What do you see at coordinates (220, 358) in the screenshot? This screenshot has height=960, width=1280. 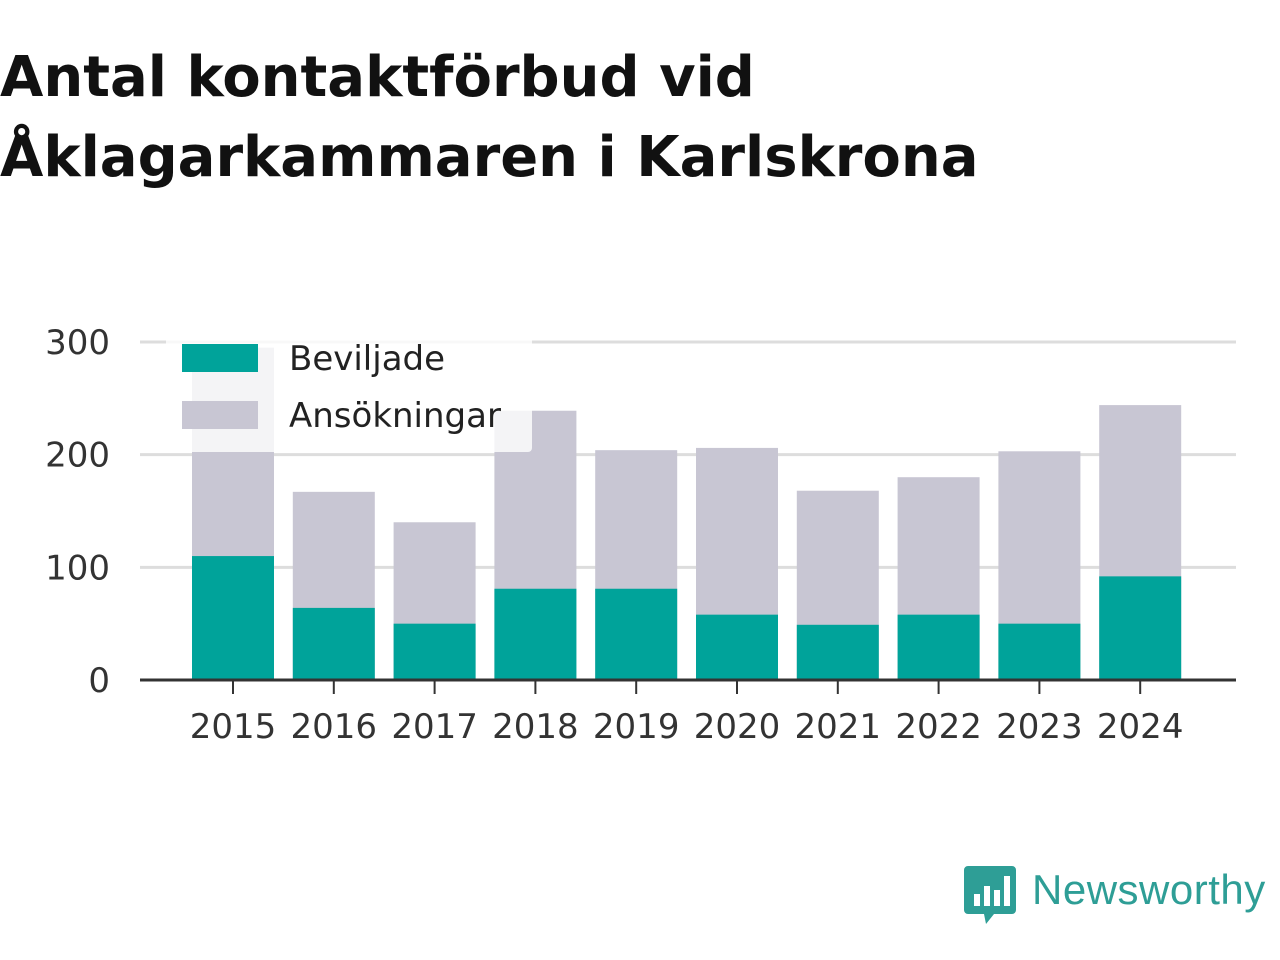 I see `legend-swatch-beviljade` at bounding box center [220, 358].